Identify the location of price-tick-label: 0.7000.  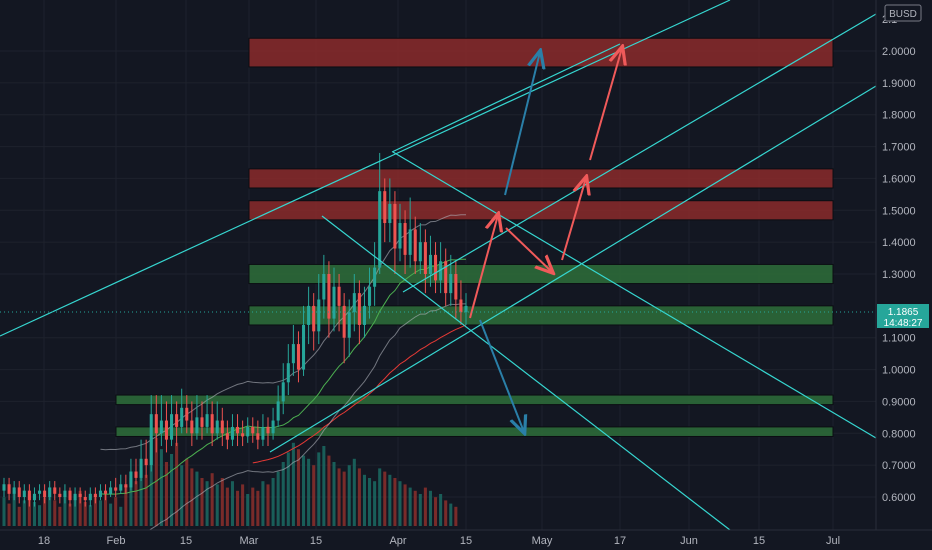
(899, 466).